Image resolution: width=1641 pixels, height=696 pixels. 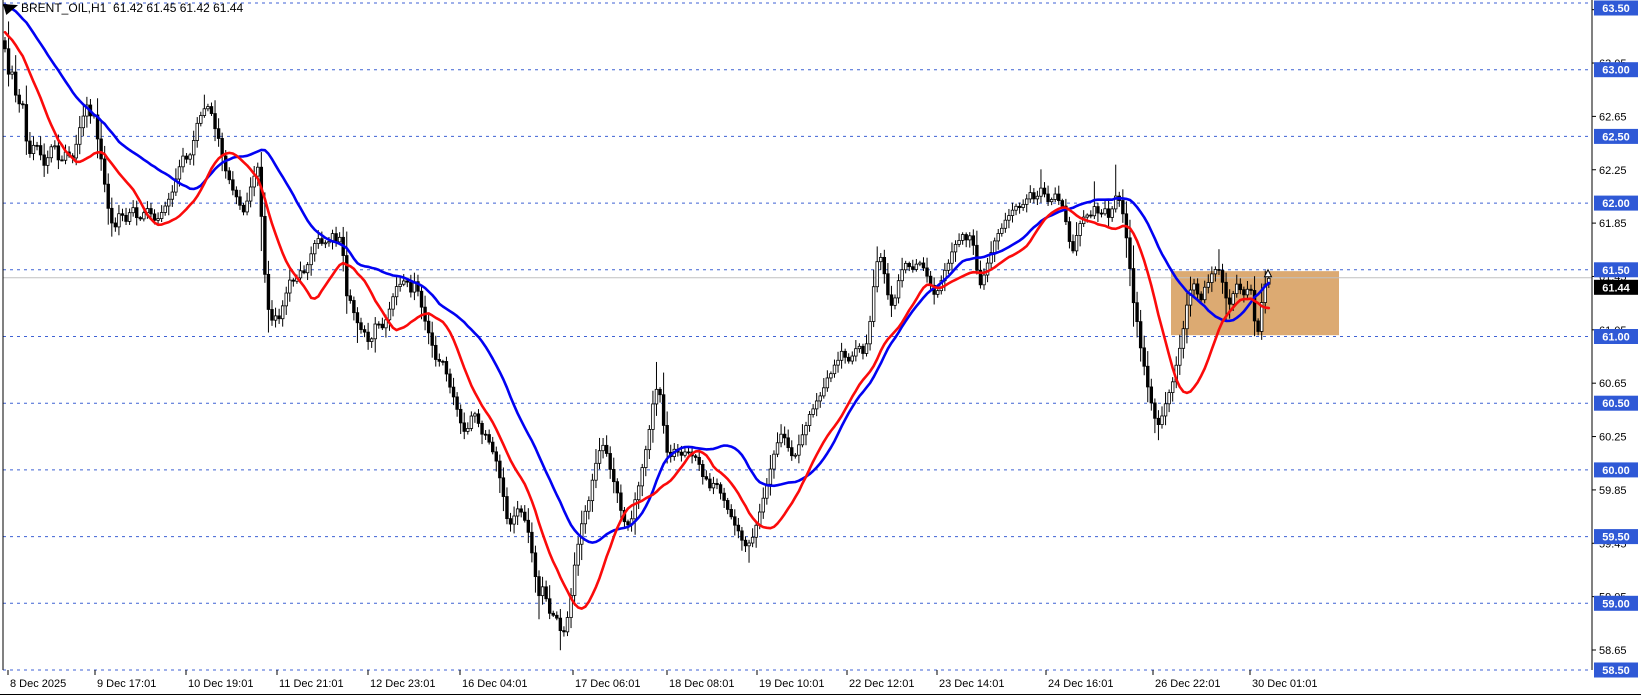 What do you see at coordinates (881, 684) in the screenshot?
I see `time-axis-label: 22 Dec 12:01` at bounding box center [881, 684].